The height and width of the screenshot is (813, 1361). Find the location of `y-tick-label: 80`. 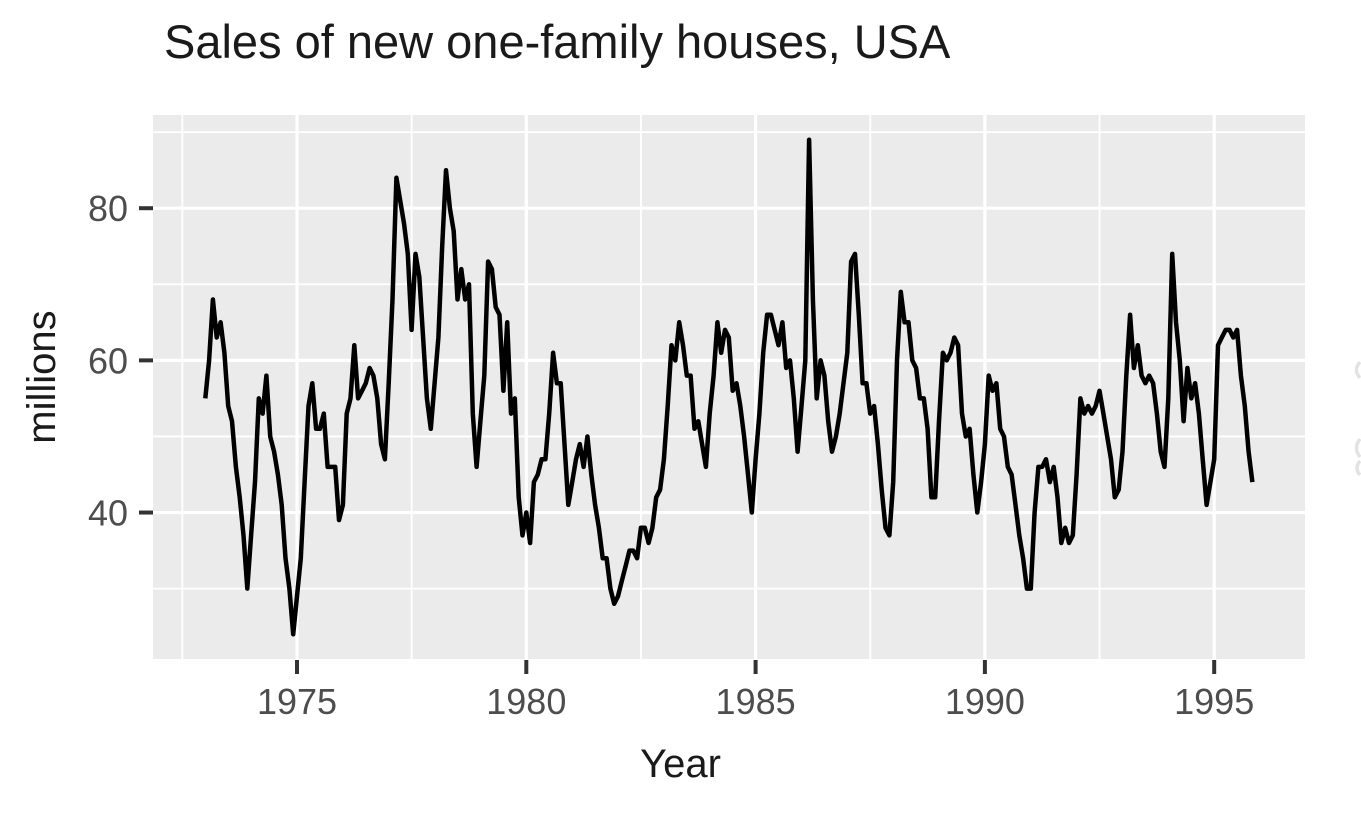

y-tick-label: 80 is located at coordinates (108, 208).